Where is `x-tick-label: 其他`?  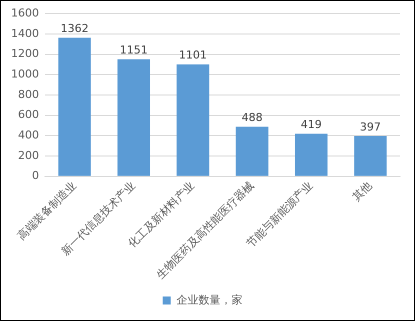
x-tick-label: 其他 is located at coordinates (362, 191).